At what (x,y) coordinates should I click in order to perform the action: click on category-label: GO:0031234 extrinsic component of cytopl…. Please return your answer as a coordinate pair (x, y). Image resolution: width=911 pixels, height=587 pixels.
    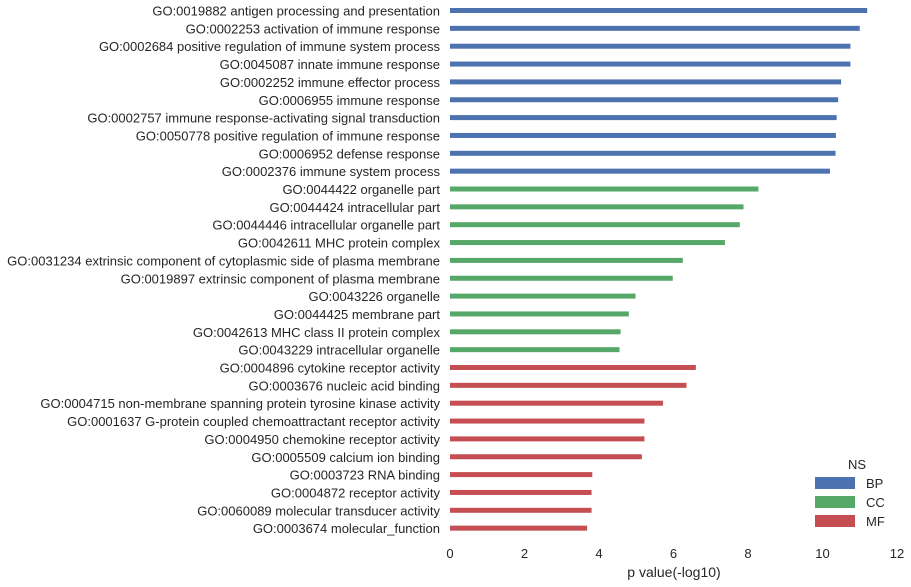
    Looking at the image, I should click on (223, 260).